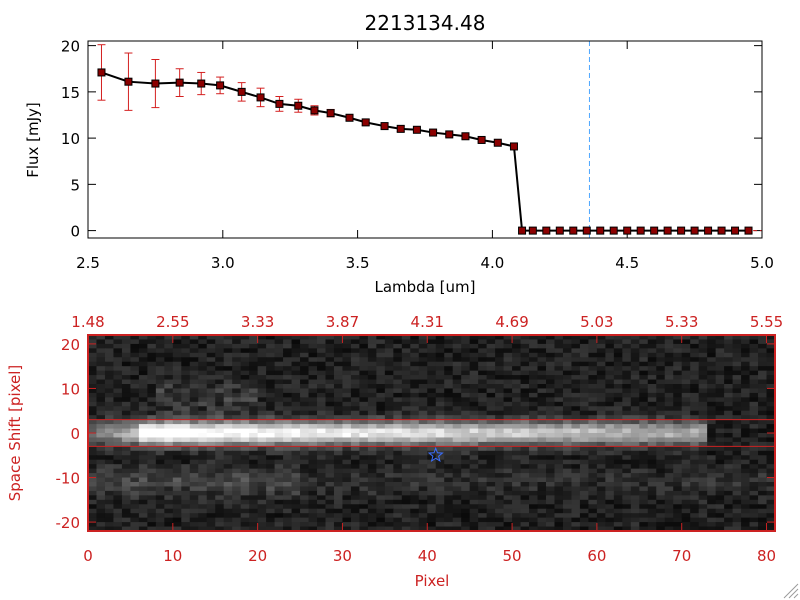  I want to click on y-tick-label: 15, so click(70, 93).